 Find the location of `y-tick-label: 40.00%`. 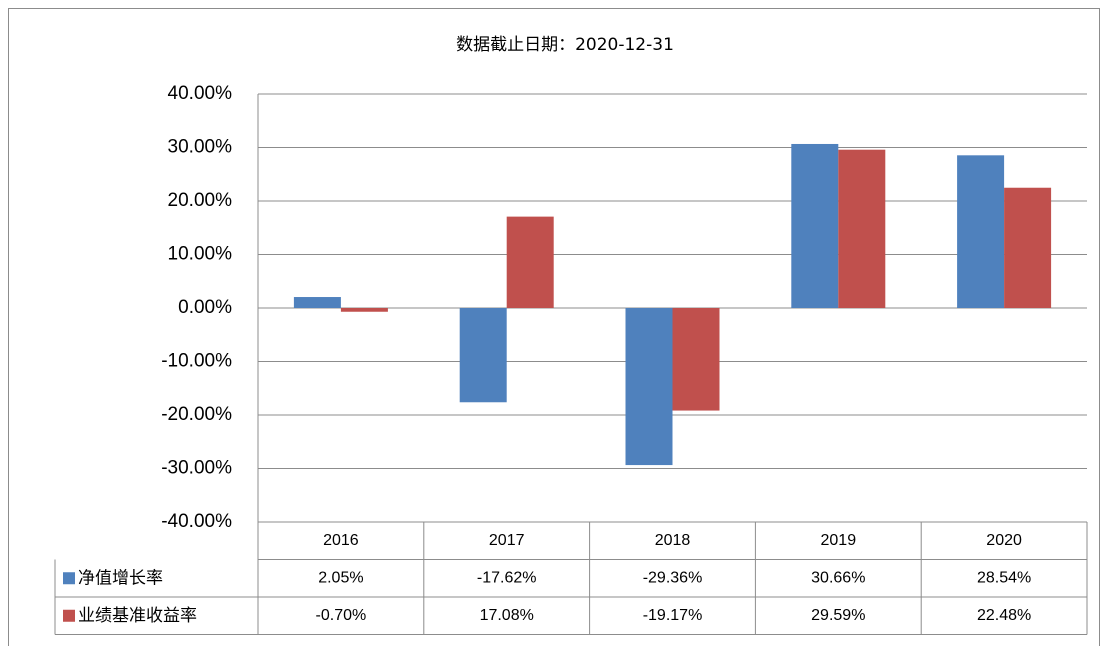

y-tick-label: 40.00% is located at coordinates (200, 93).